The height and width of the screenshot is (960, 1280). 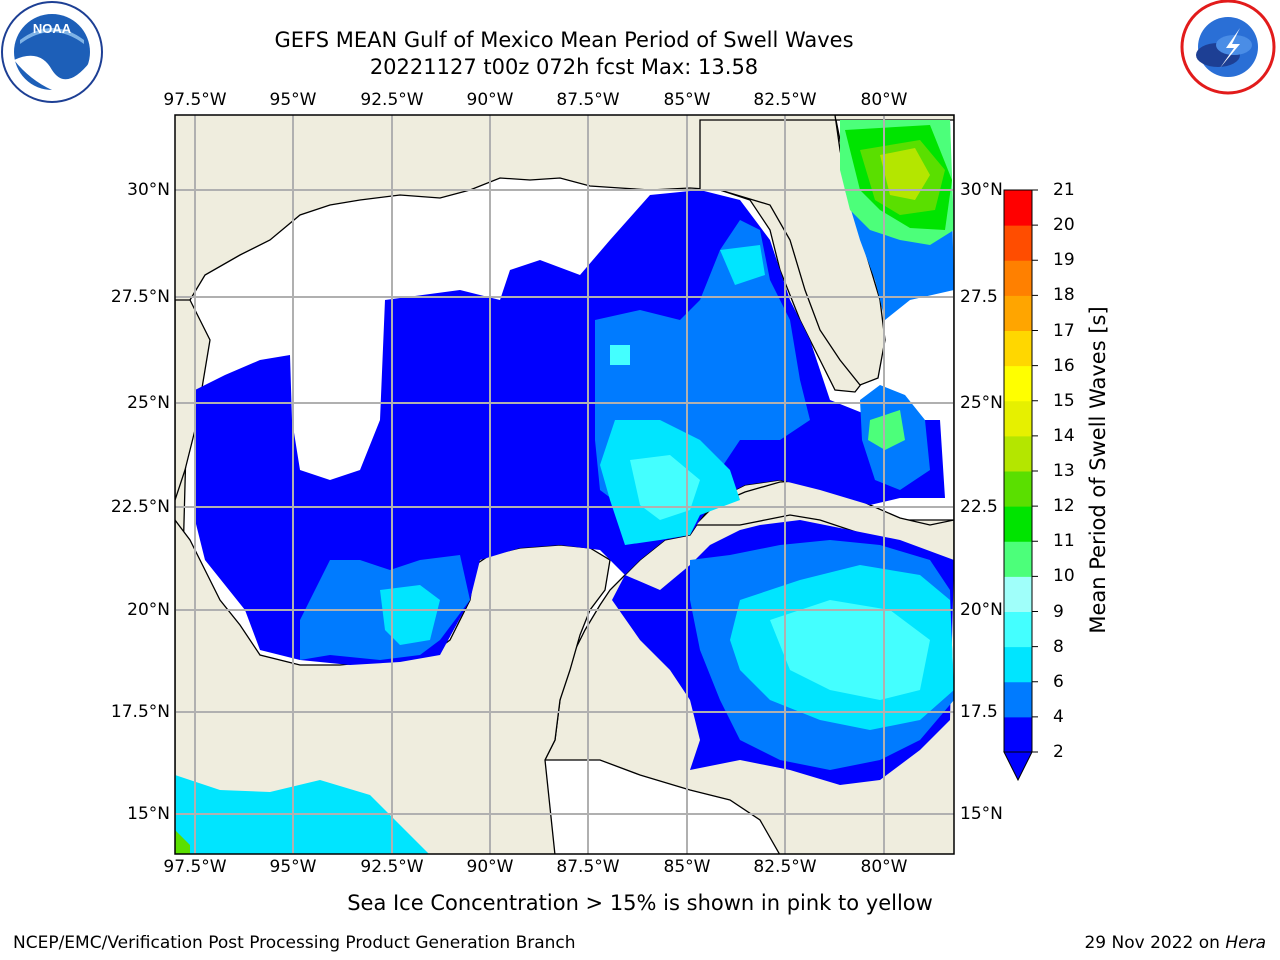 What do you see at coordinates (1064, 295) in the screenshot?
I see `colorbar-tick-label: 18` at bounding box center [1064, 295].